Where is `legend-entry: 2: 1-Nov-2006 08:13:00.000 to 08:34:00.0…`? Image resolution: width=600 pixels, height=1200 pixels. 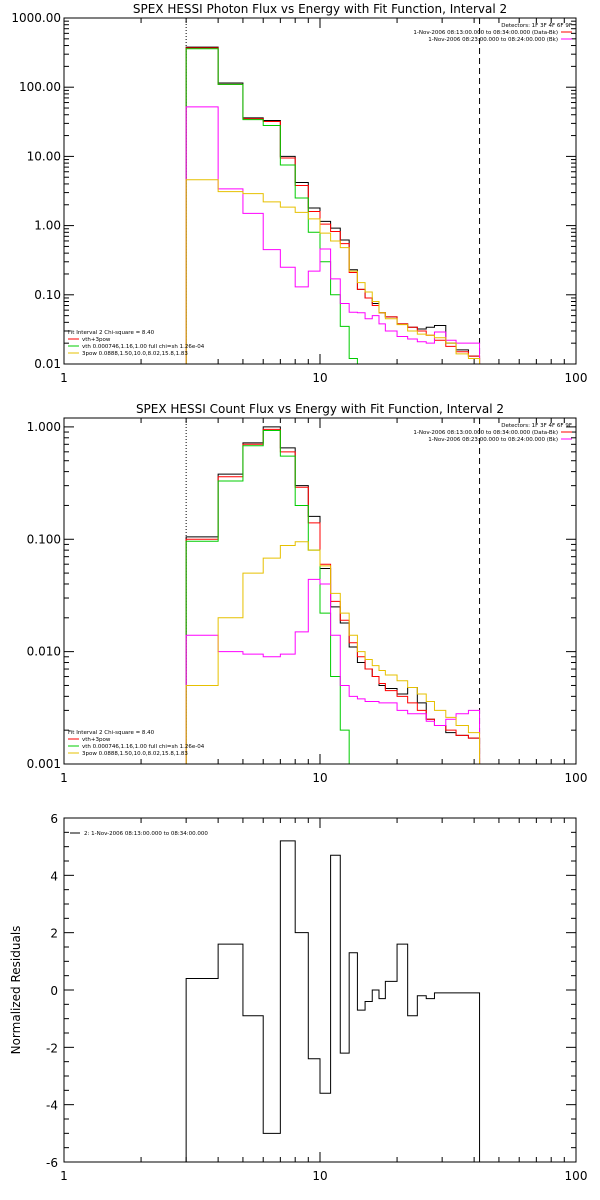 legend-entry: 2: 1-Nov-2006 08:13:00.000 to 08:34:00.0… is located at coordinates (146, 834).